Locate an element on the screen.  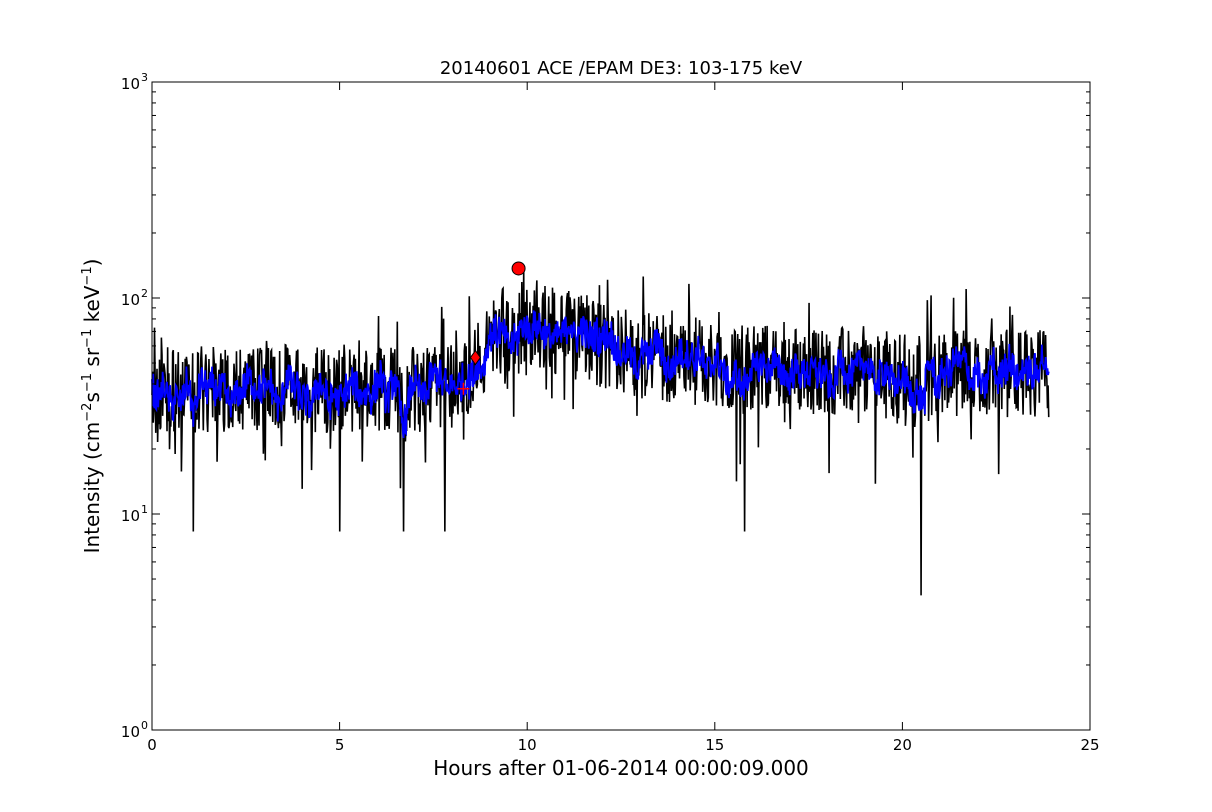
y-tick-label: 10 0 is located at coordinates (134, 730).